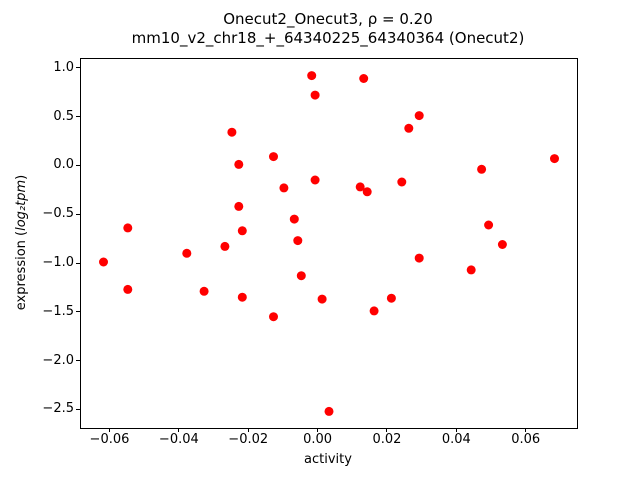 The image size is (640, 480). What do you see at coordinates (456, 439) in the screenshot?
I see `x-tick-label: 0.04` at bounding box center [456, 439].